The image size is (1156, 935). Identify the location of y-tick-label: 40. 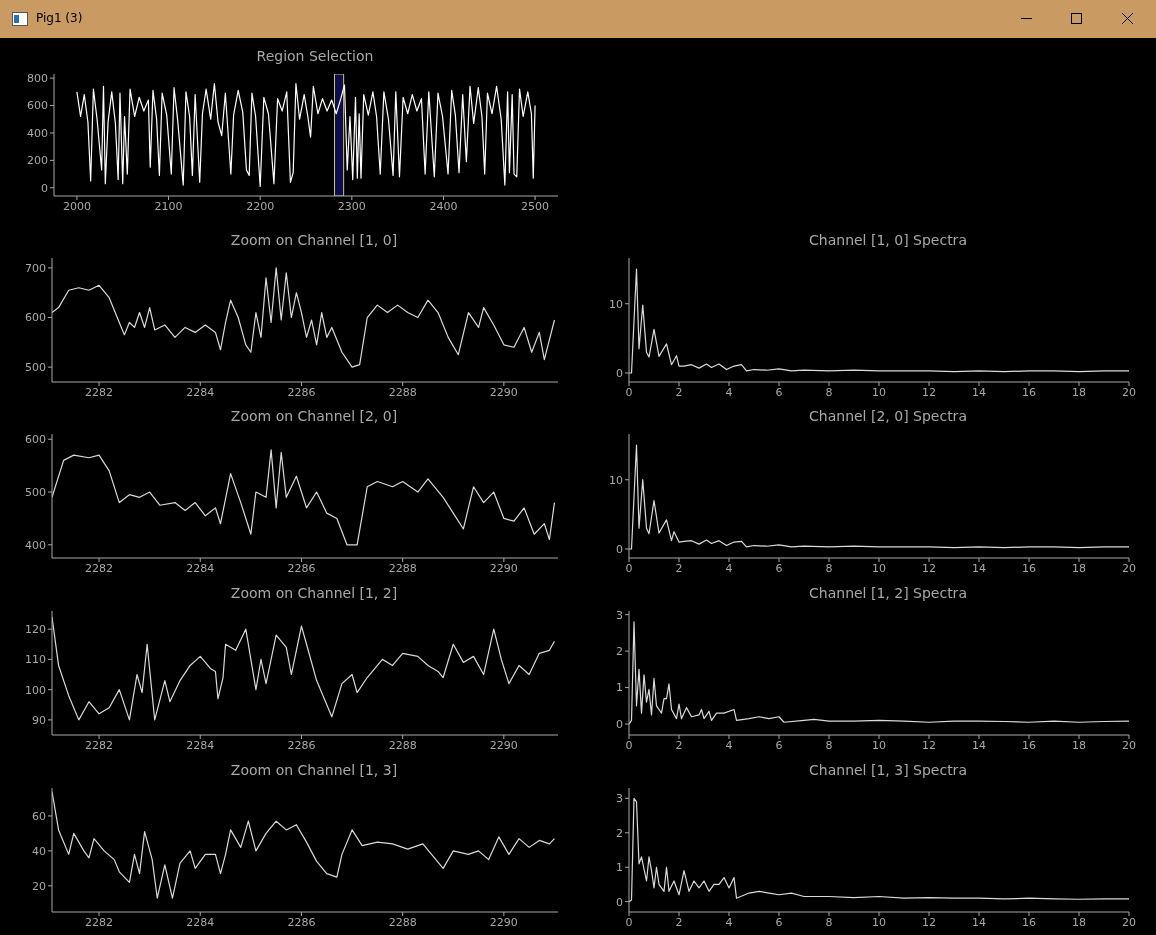
(39, 851).